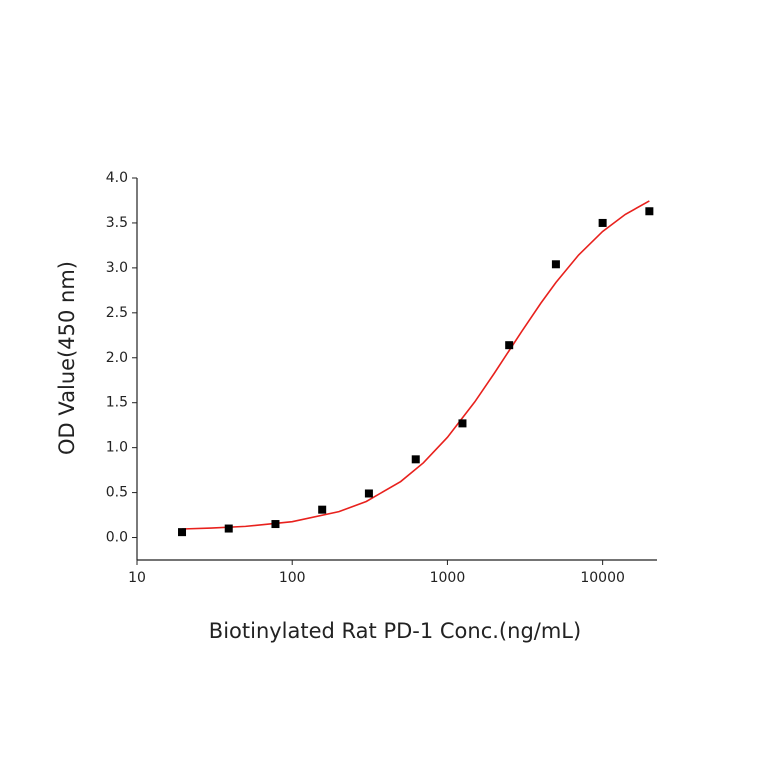 Image resolution: width=764 pixels, height=764 pixels. Describe the element at coordinates (117, 403) in the screenshot. I see `y-tick-label: 1.5` at that location.